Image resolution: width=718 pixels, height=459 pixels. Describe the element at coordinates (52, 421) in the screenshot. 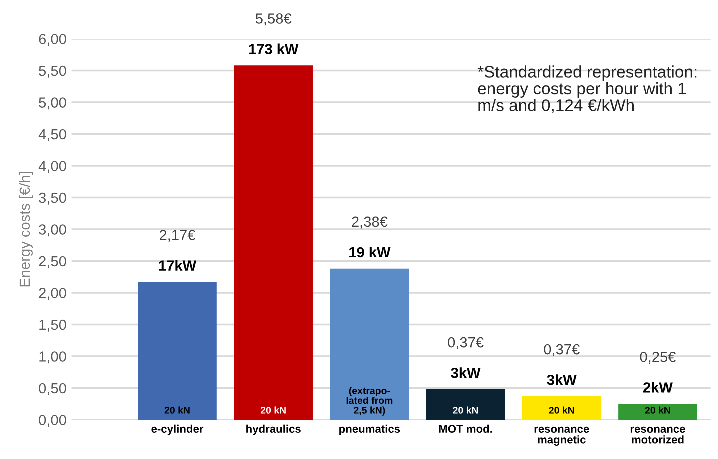

I see `y-tick-label: 0,00` at that location.